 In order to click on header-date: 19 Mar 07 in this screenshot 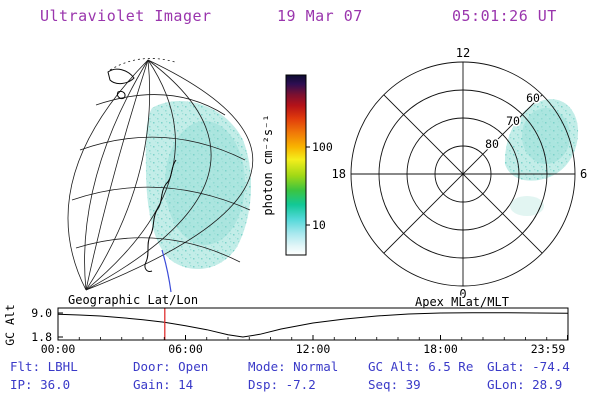, I will do `click(320, 16)`.